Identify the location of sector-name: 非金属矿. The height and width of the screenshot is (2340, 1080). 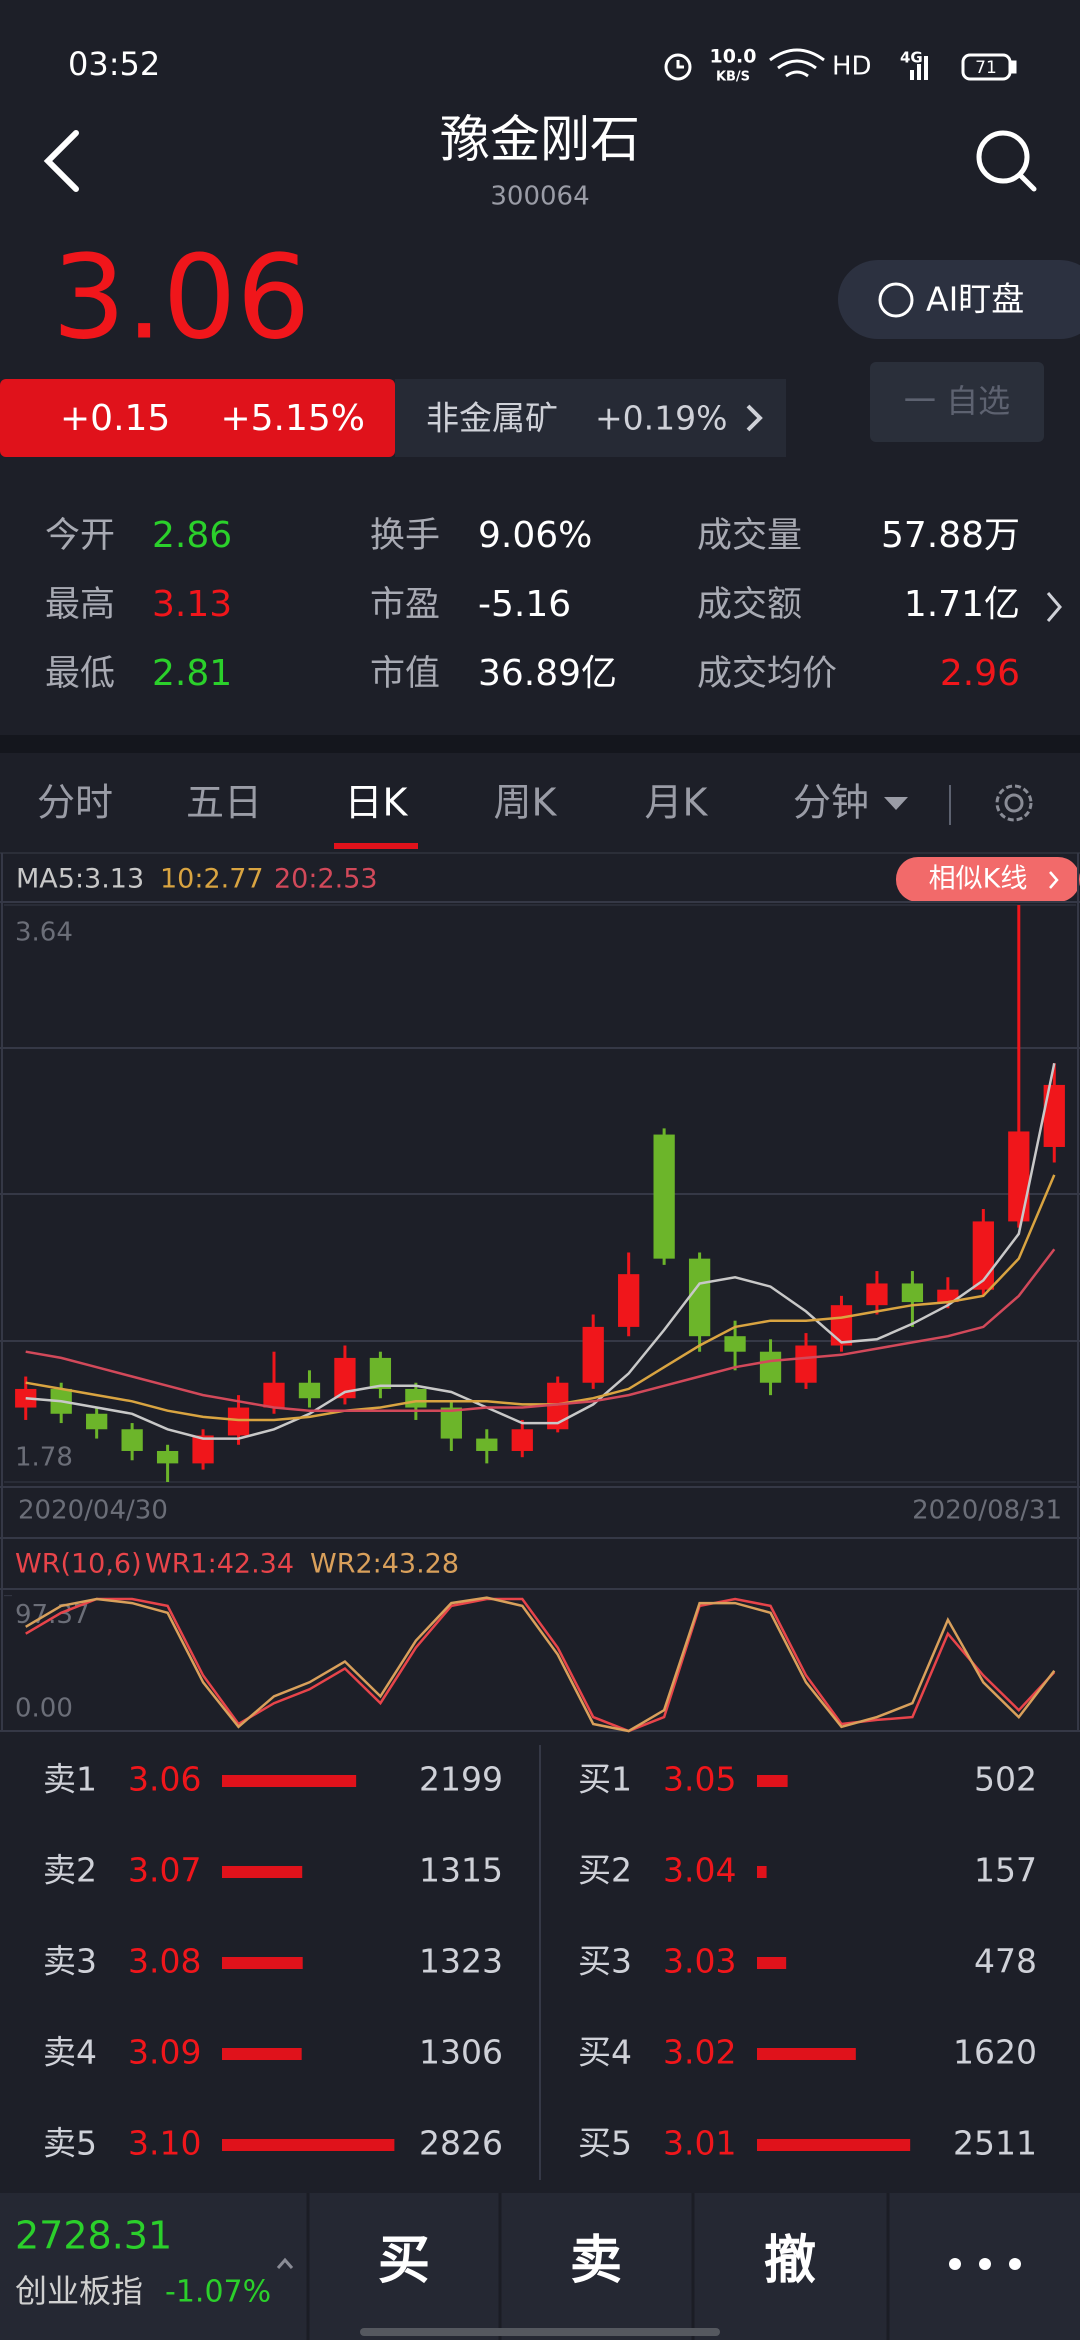
(492, 418).